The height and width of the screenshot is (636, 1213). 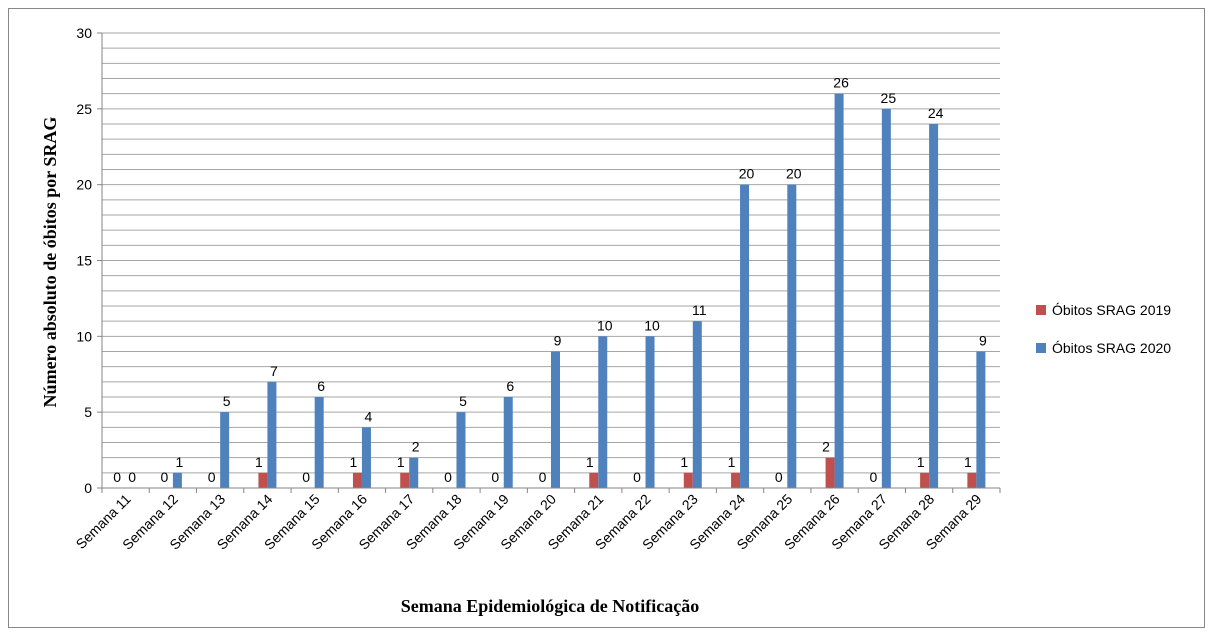 I want to click on y-tick-label: 20, so click(x=84, y=185).